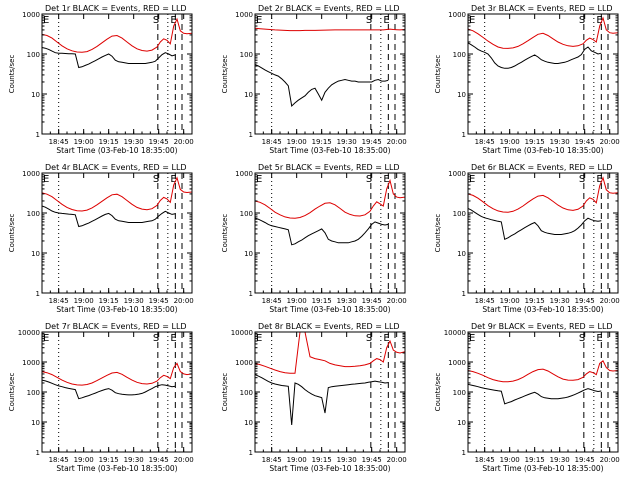 This screenshot has height=480, width=640. What do you see at coordinates (116, 167) in the screenshot?
I see `chart-title: Det 4r BLACK = Events, RED = LLD` at bounding box center [116, 167].